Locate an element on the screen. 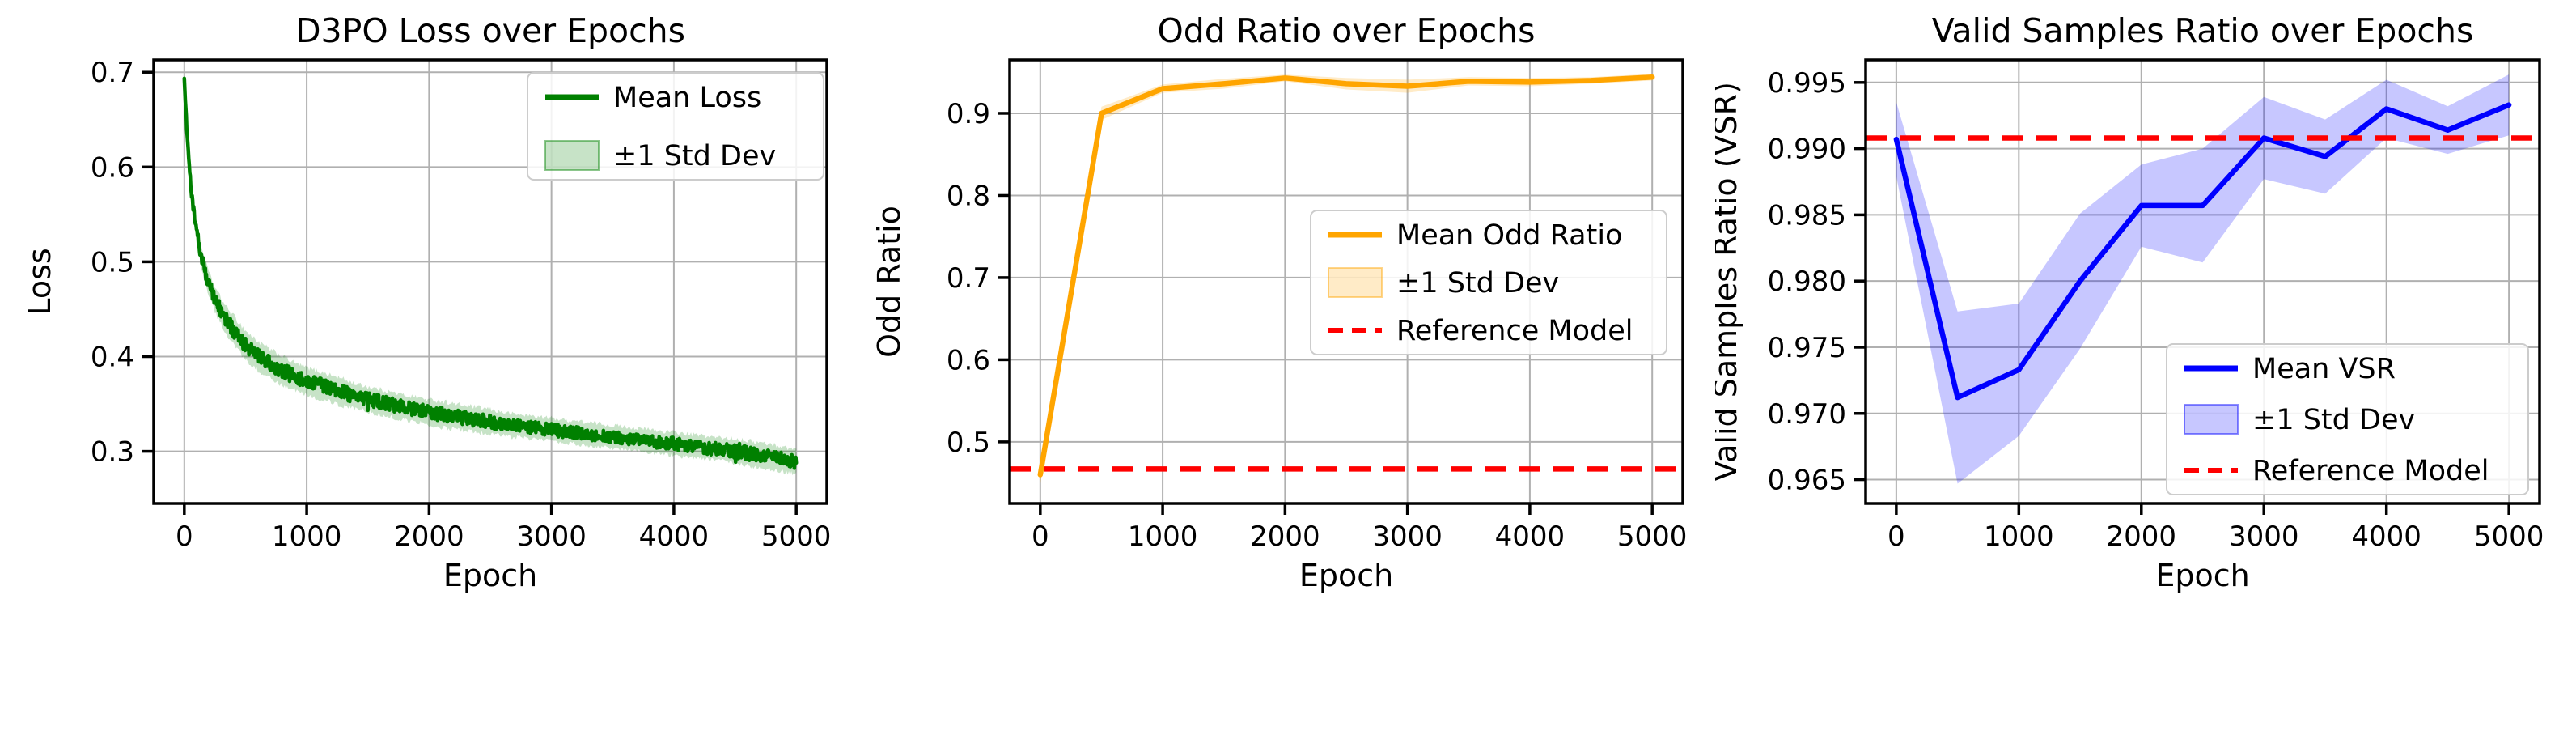 The image size is (2576, 735). vsr-legend-label: ±1 Std Dev is located at coordinates (2333, 420).